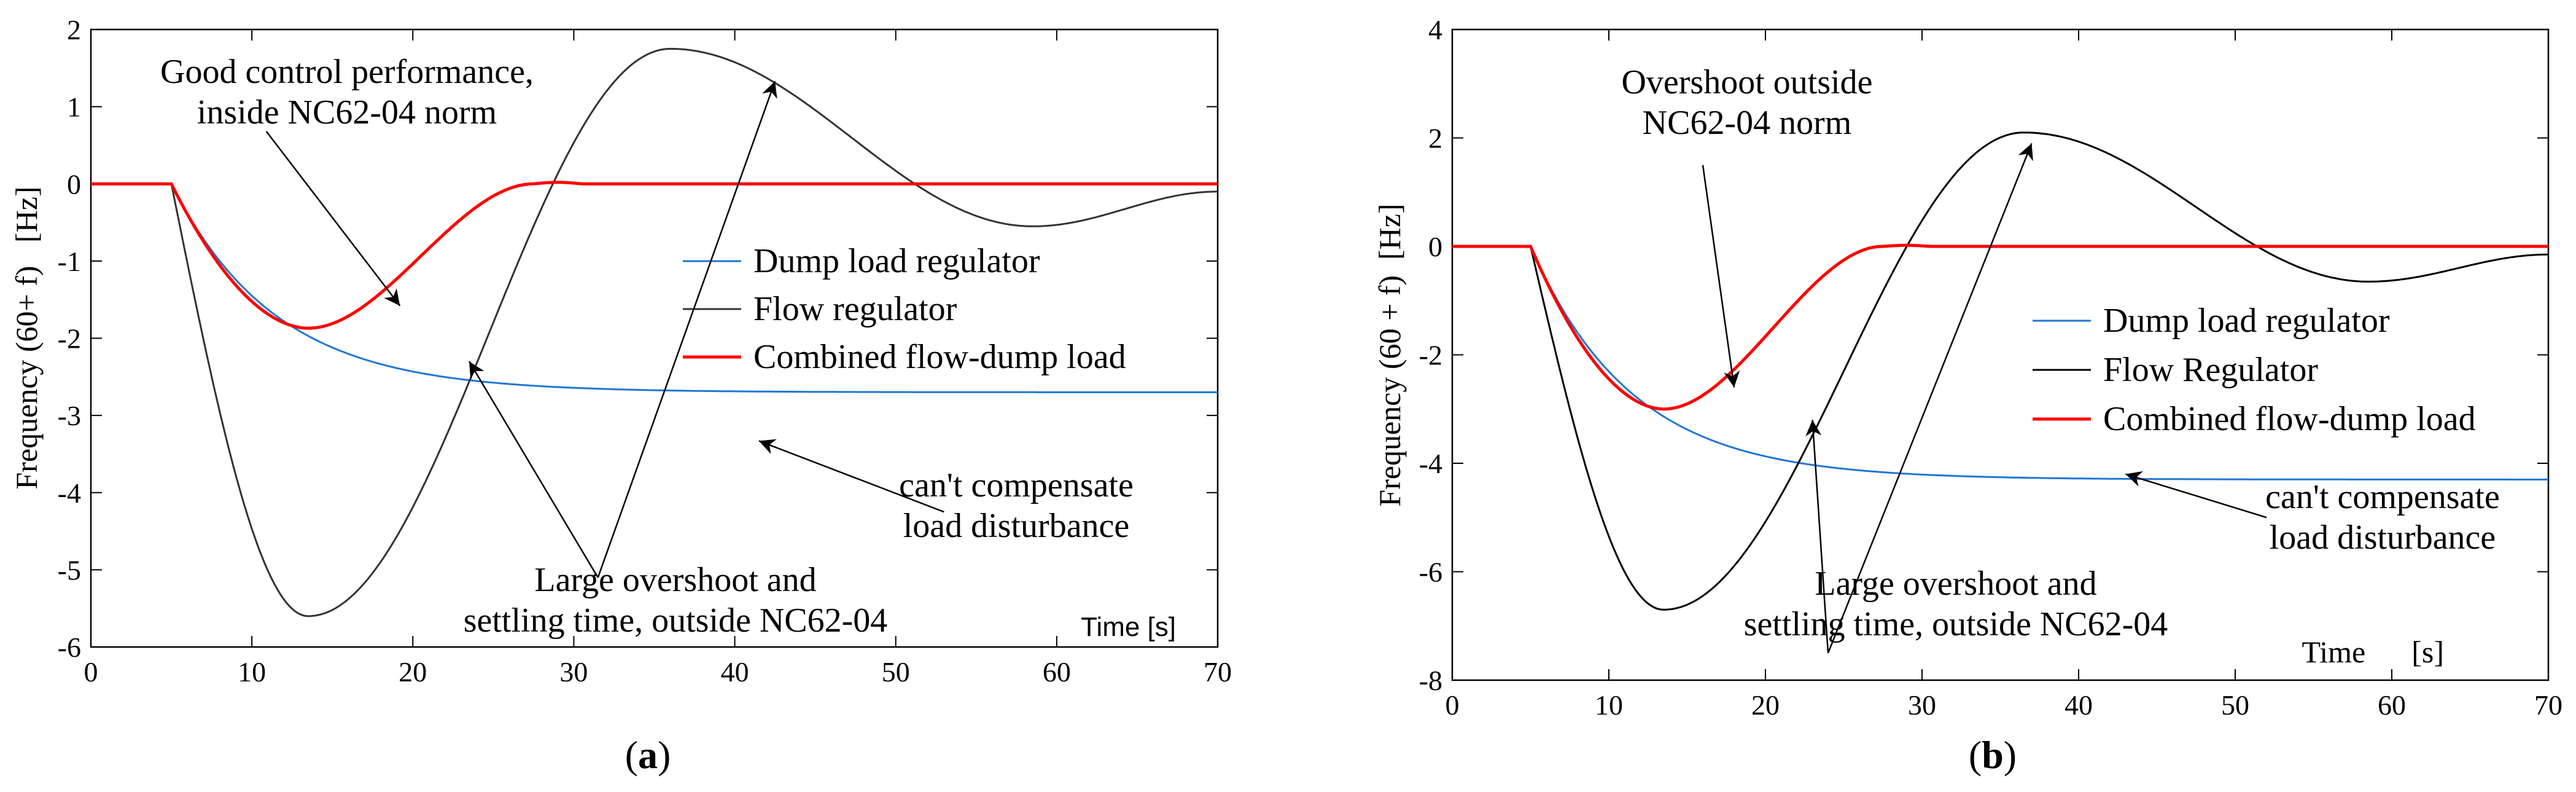 This screenshot has width=2576, height=792. What do you see at coordinates (648, 755) in the screenshot?
I see `panel-label: (a)` at bounding box center [648, 755].